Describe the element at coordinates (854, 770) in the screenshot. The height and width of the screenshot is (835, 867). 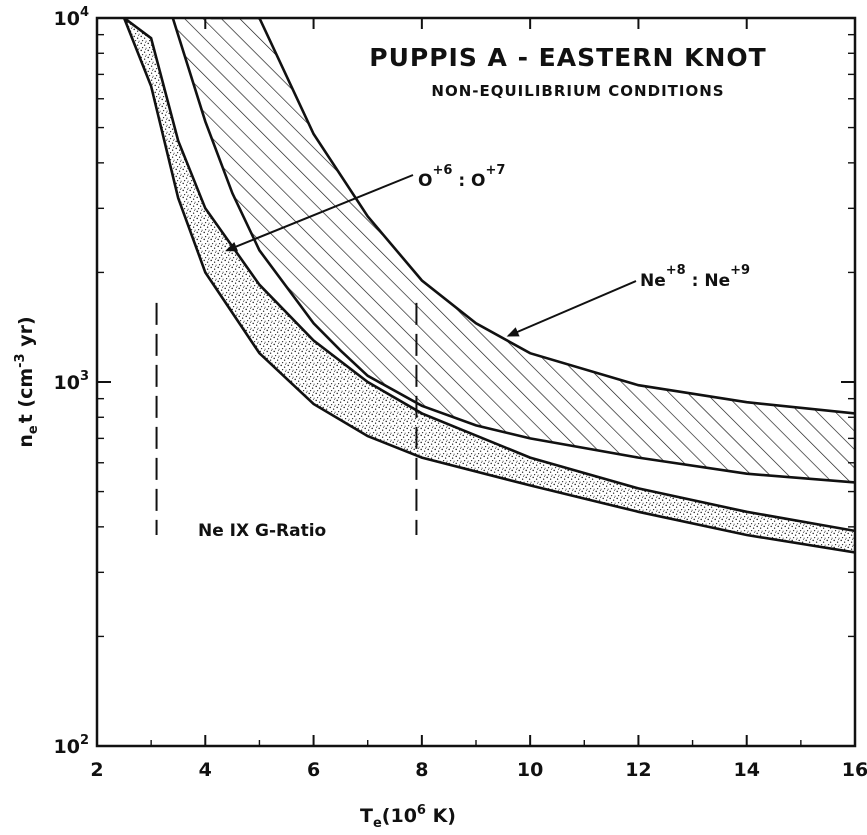
I see `x-tick-label-7: 16` at that location.